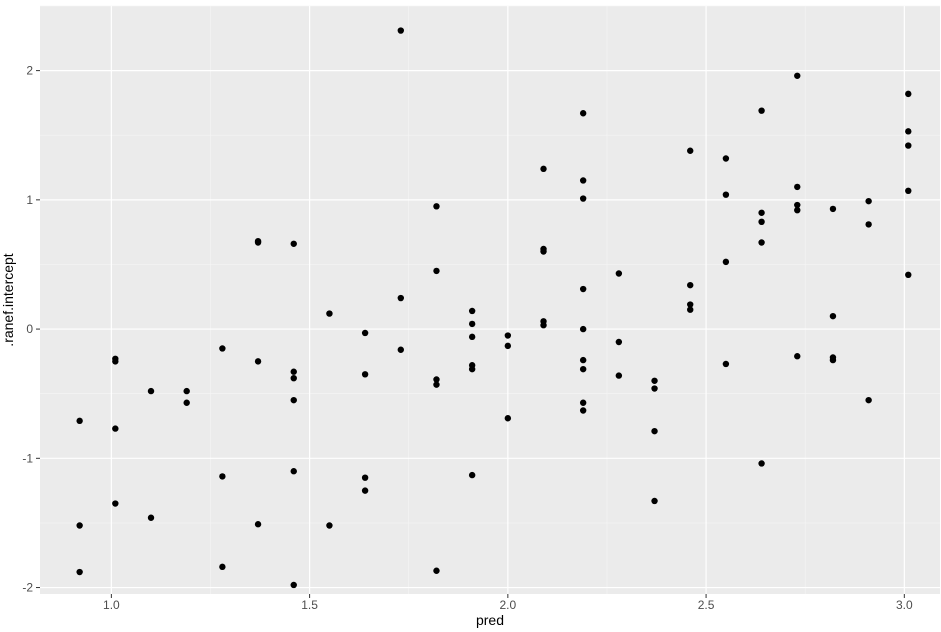  Describe the element at coordinates (111, 605) in the screenshot. I see `x-tick-label: 1.0` at that location.